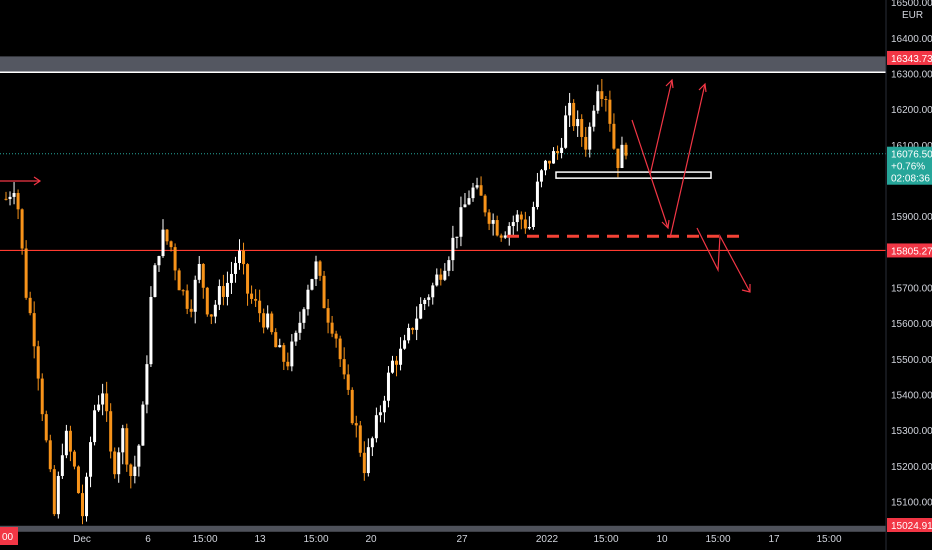  What do you see at coordinates (909, 165) in the screenshot?
I see `last-price-tag: 16076.50 +0.76% 02:08:36` at bounding box center [909, 165].